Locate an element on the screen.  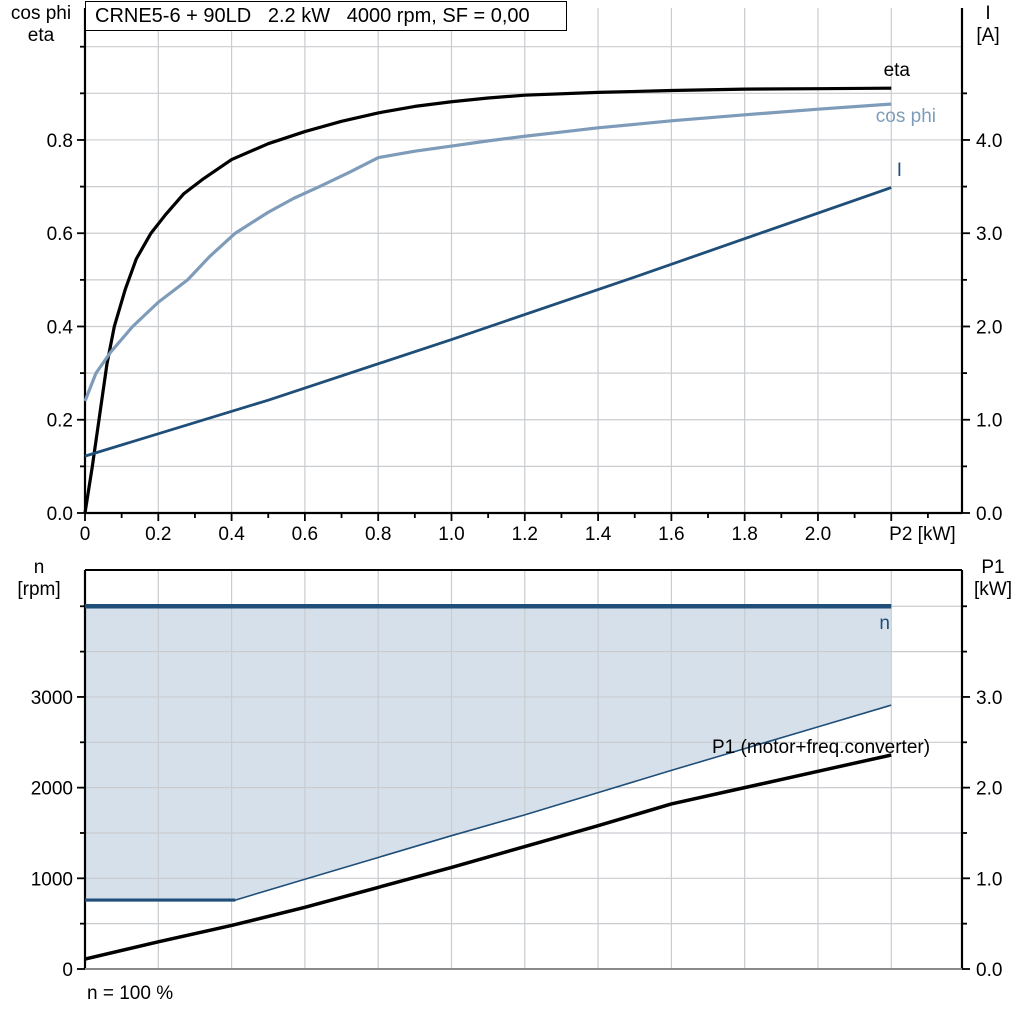
top-right-axis-title: I [A] is located at coordinates (988, 25).